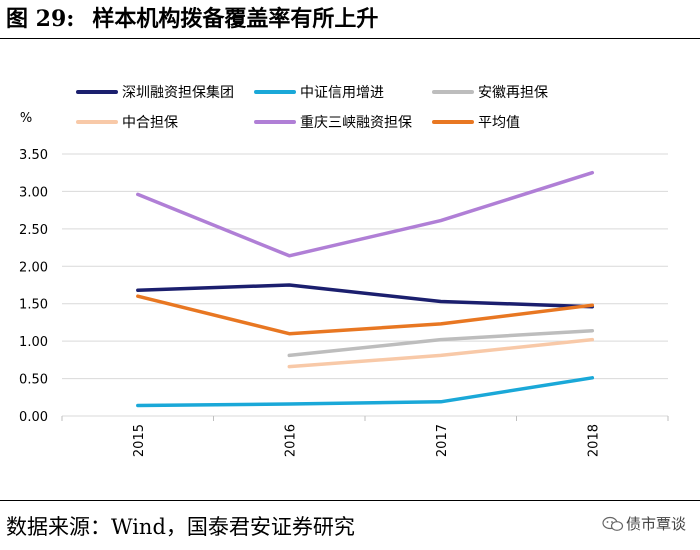  I want to click on y-tick-label: 1.50, so click(33, 305).